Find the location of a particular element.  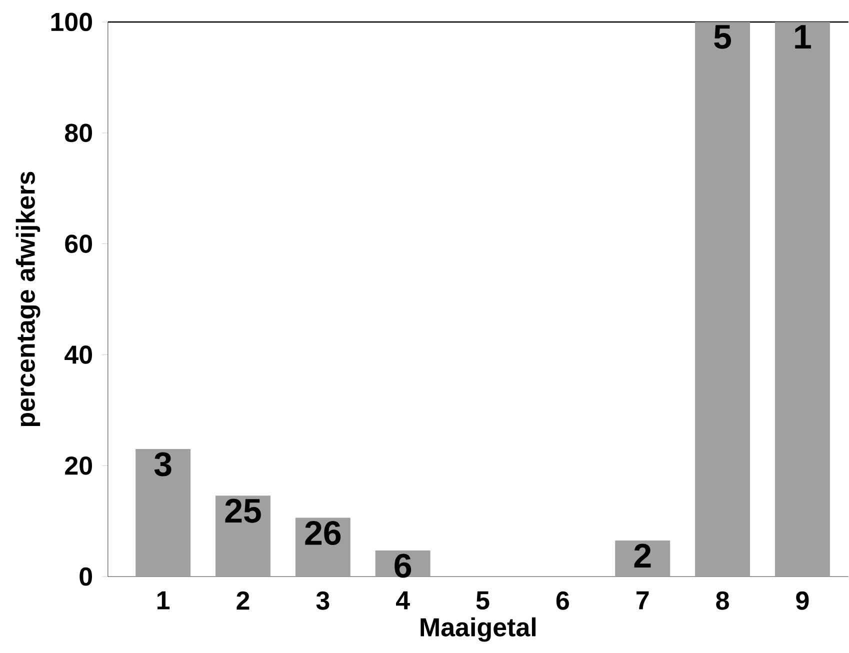

annotation: 25 is located at coordinates (243, 511).